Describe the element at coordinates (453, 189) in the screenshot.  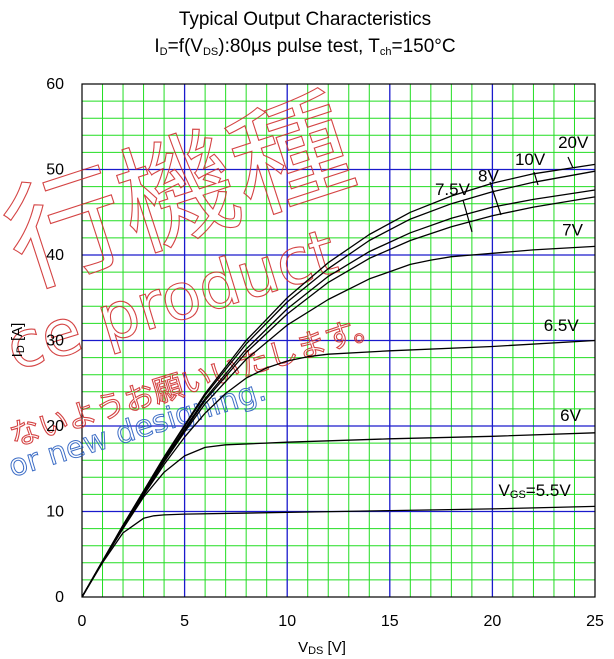
I see `curve-label: 7.5V` at that location.